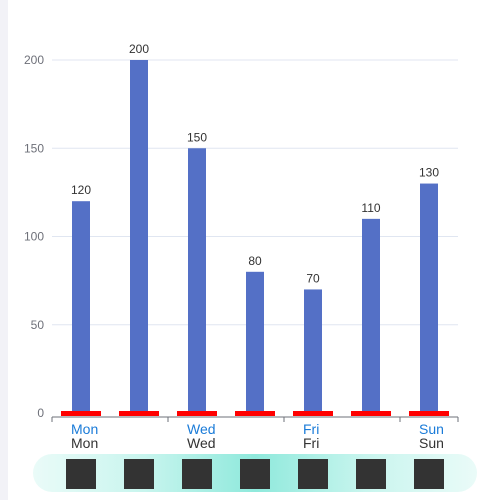 This screenshot has height=500, width=500. I want to click on y-tick-label: 0, so click(40, 413).